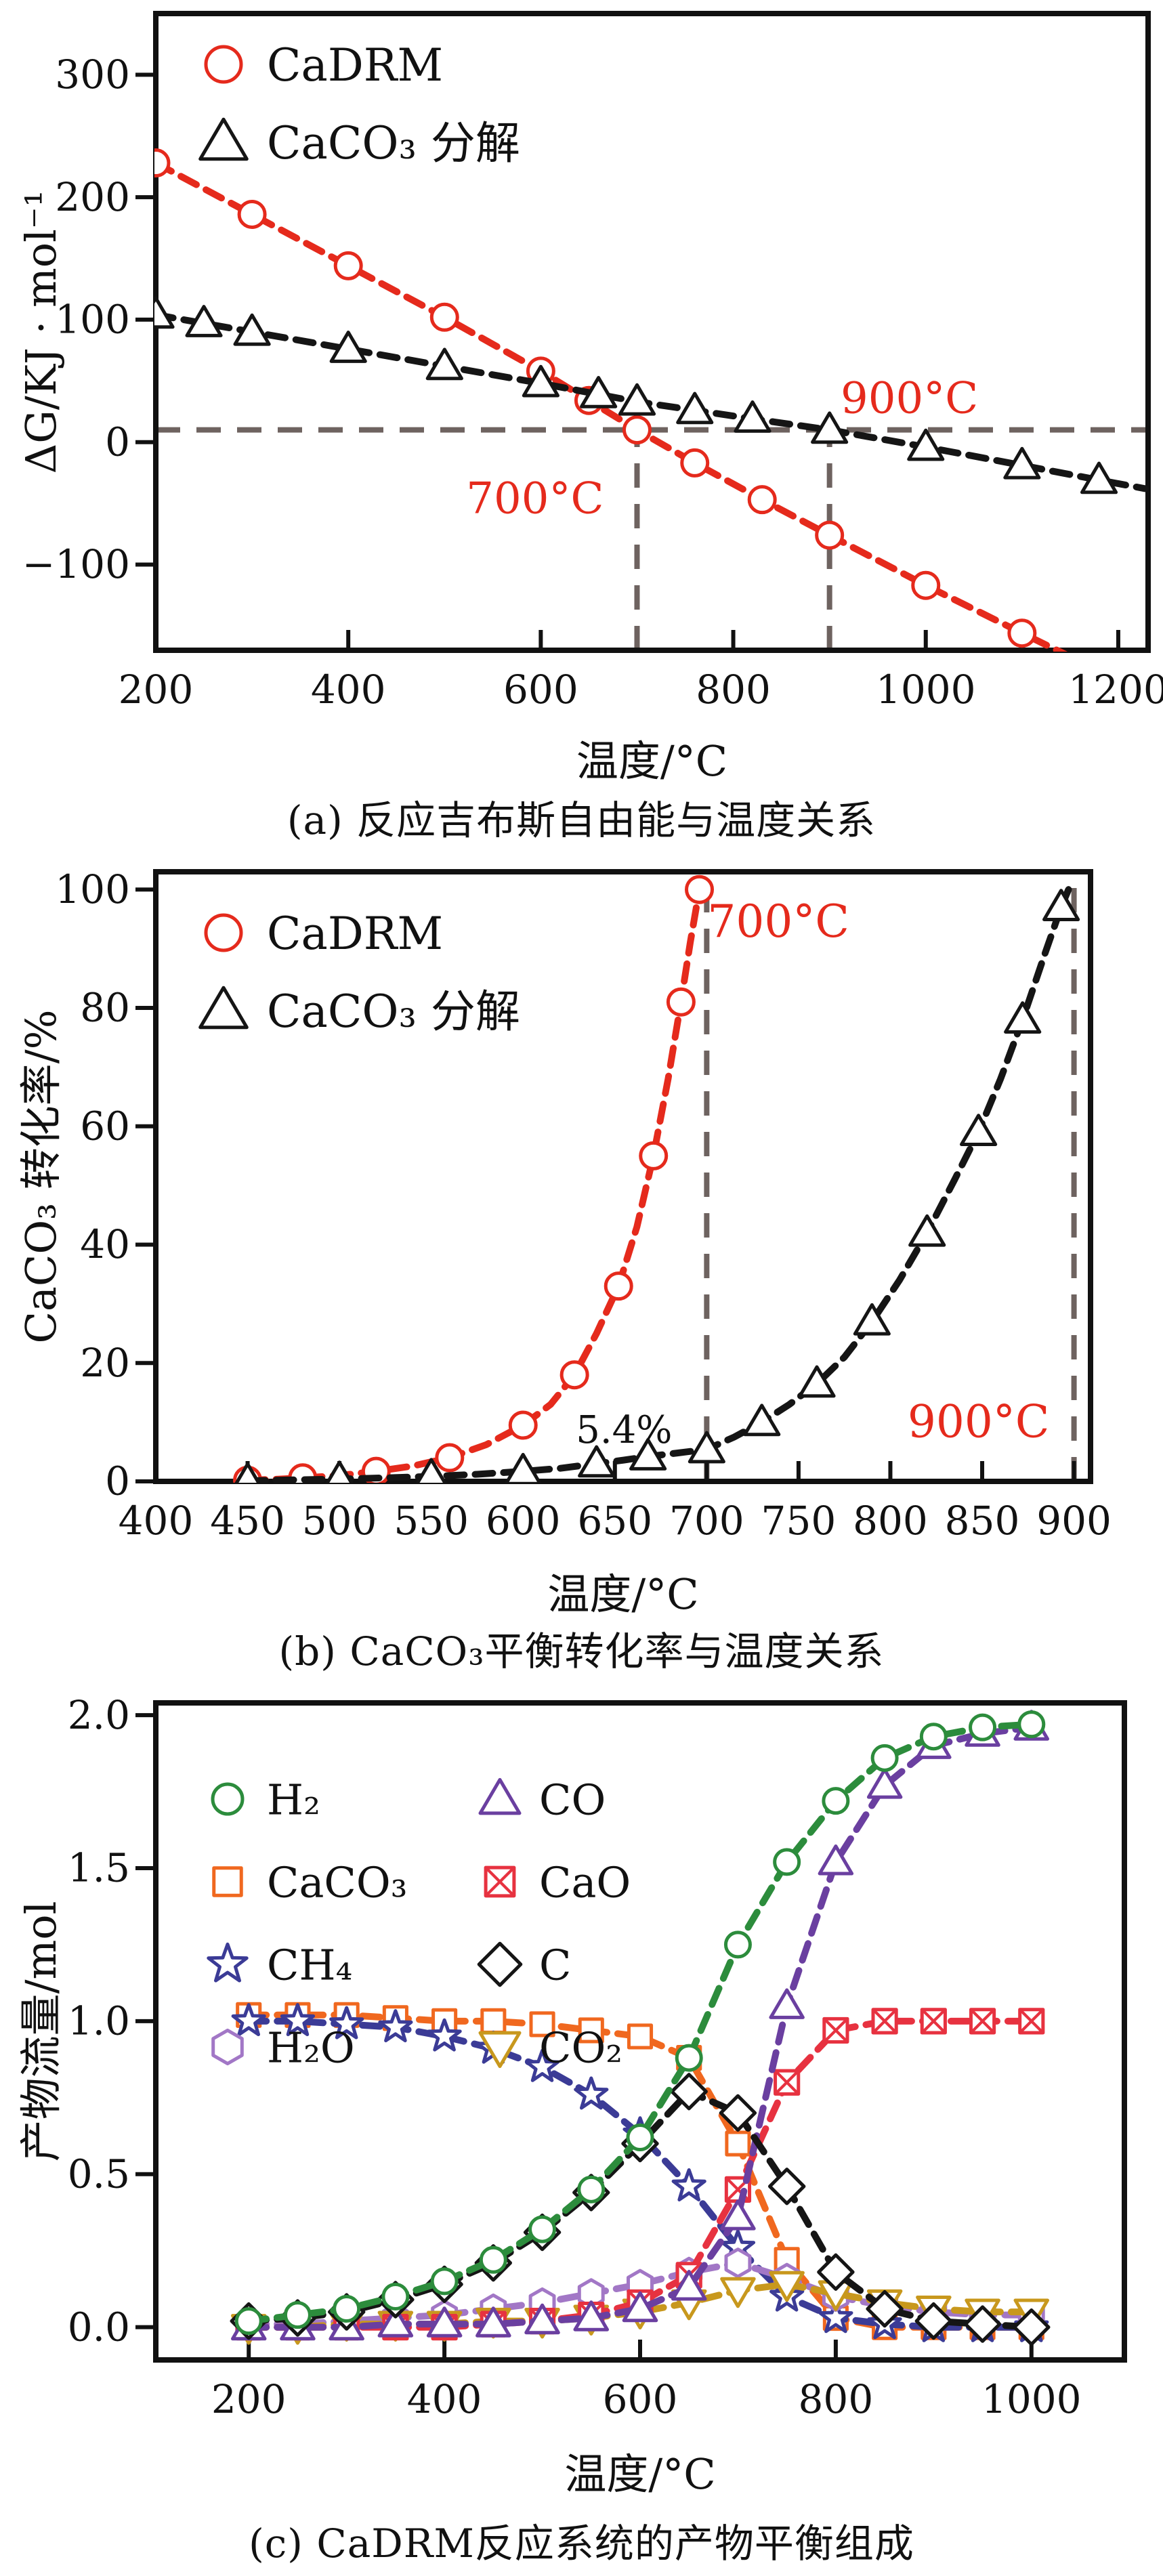  What do you see at coordinates (311, 2047) in the screenshot?
I see `svg-text: H₂O` at bounding box center [311, 2047].